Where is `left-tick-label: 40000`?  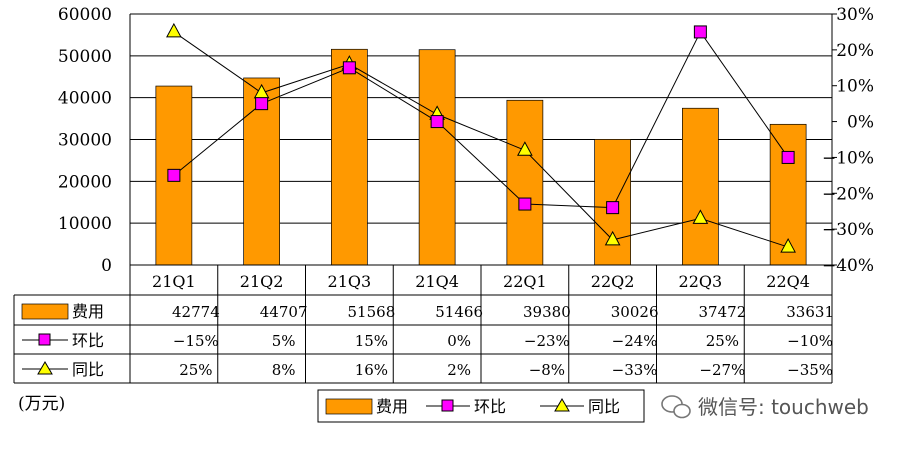
left-tick-label: 40000 is located at coordinates (85, 99).